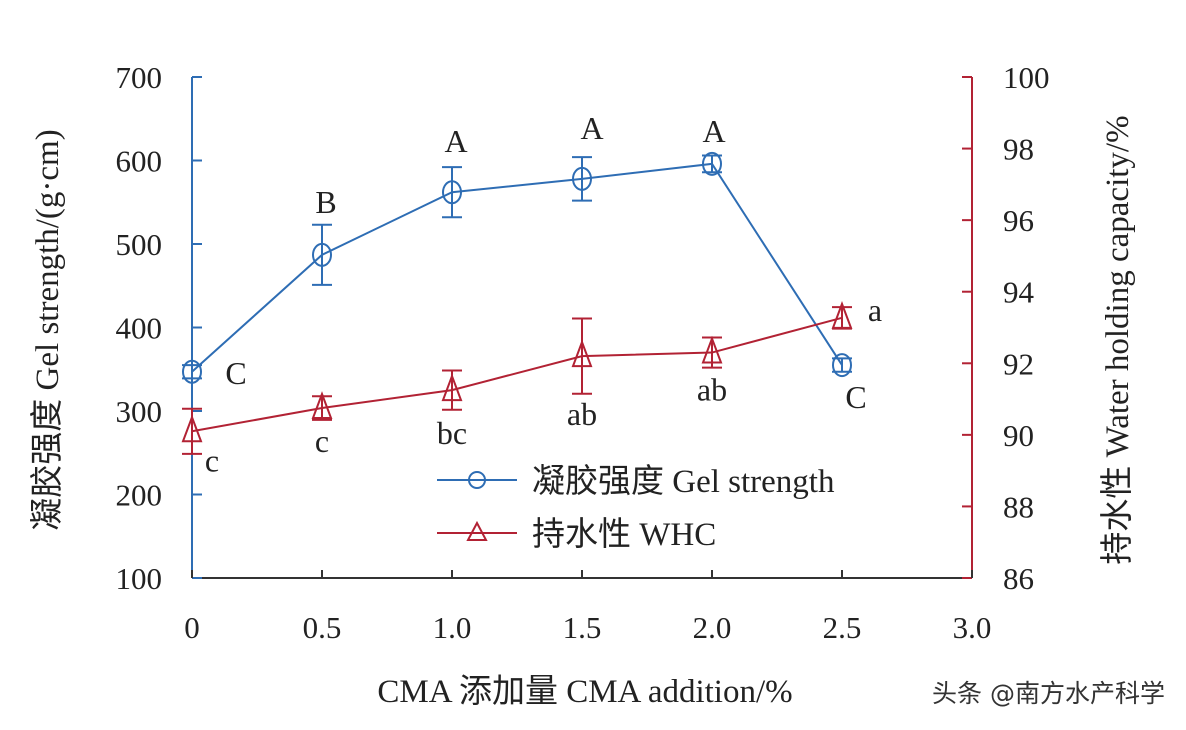  What do you see at coordinates (452, 627) in the screenshot?
I see `x-tick-label: 1.0` at bounding box center [452, 627].